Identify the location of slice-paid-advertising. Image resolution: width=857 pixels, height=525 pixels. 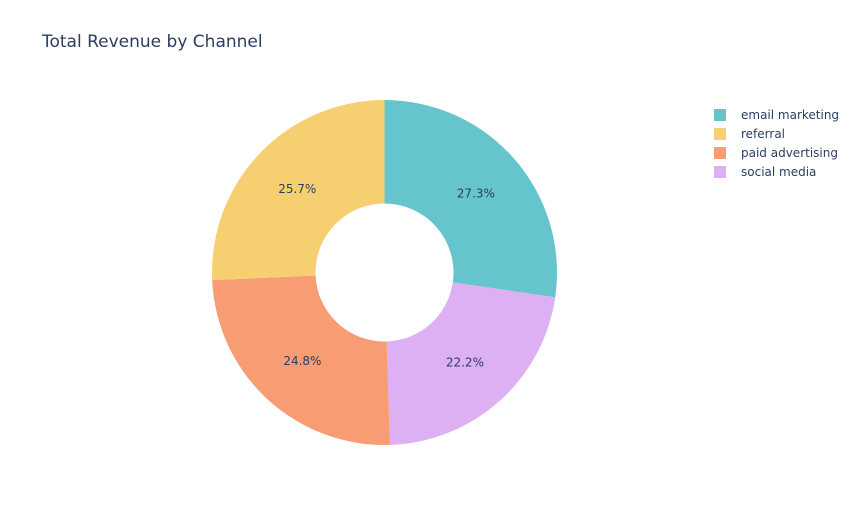
(301, 360).